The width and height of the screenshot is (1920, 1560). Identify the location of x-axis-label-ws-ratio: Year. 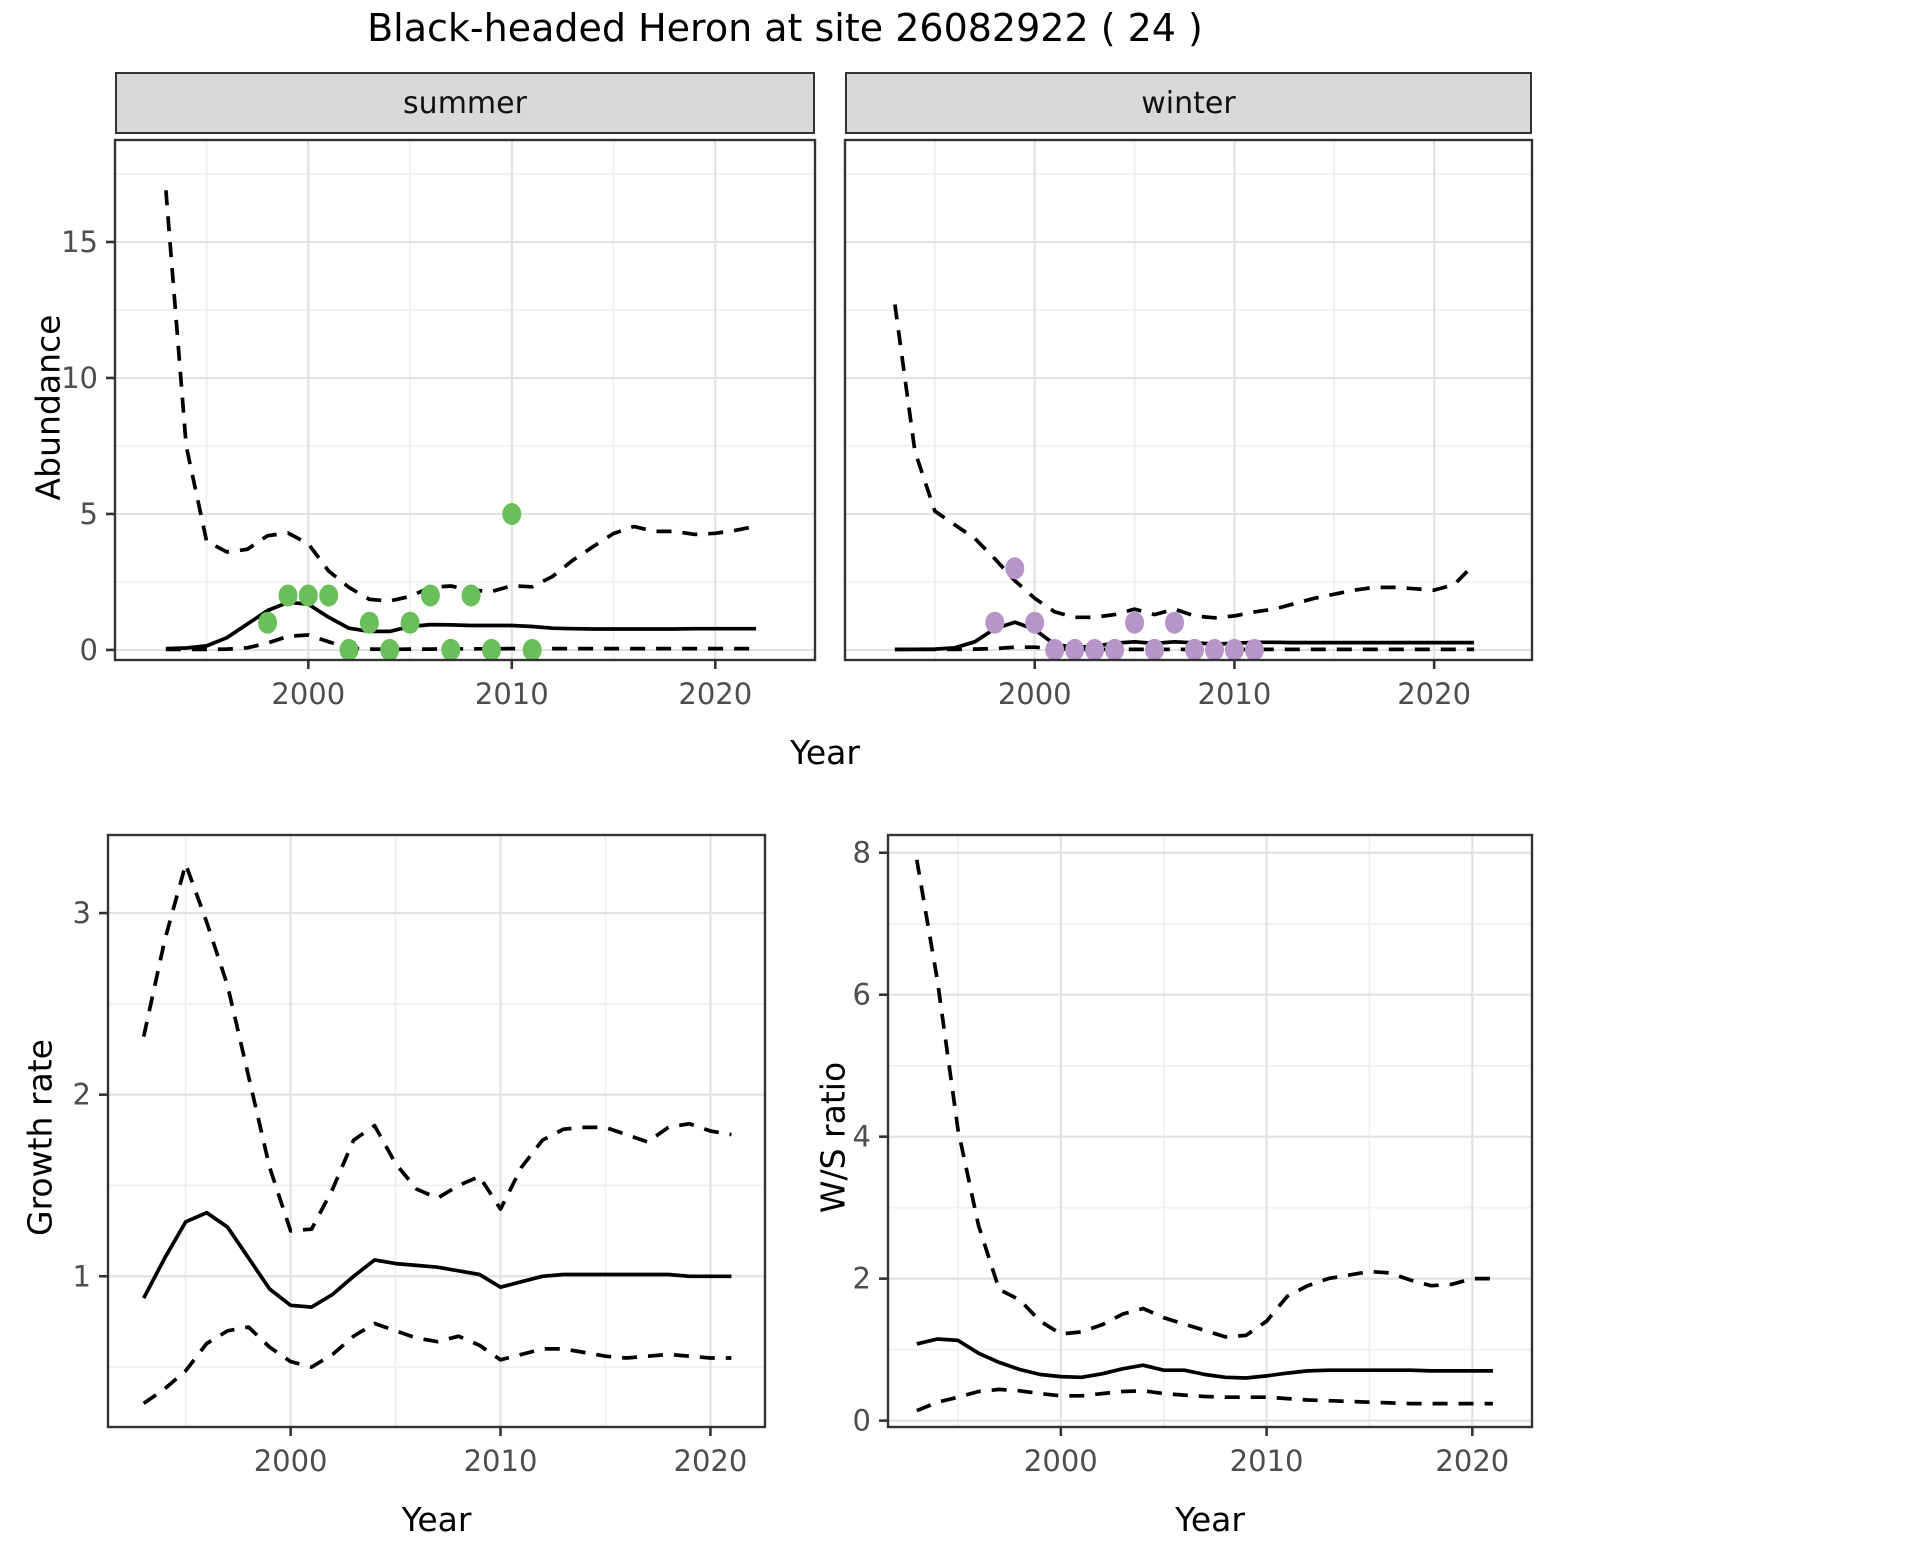
(1210, 1519).